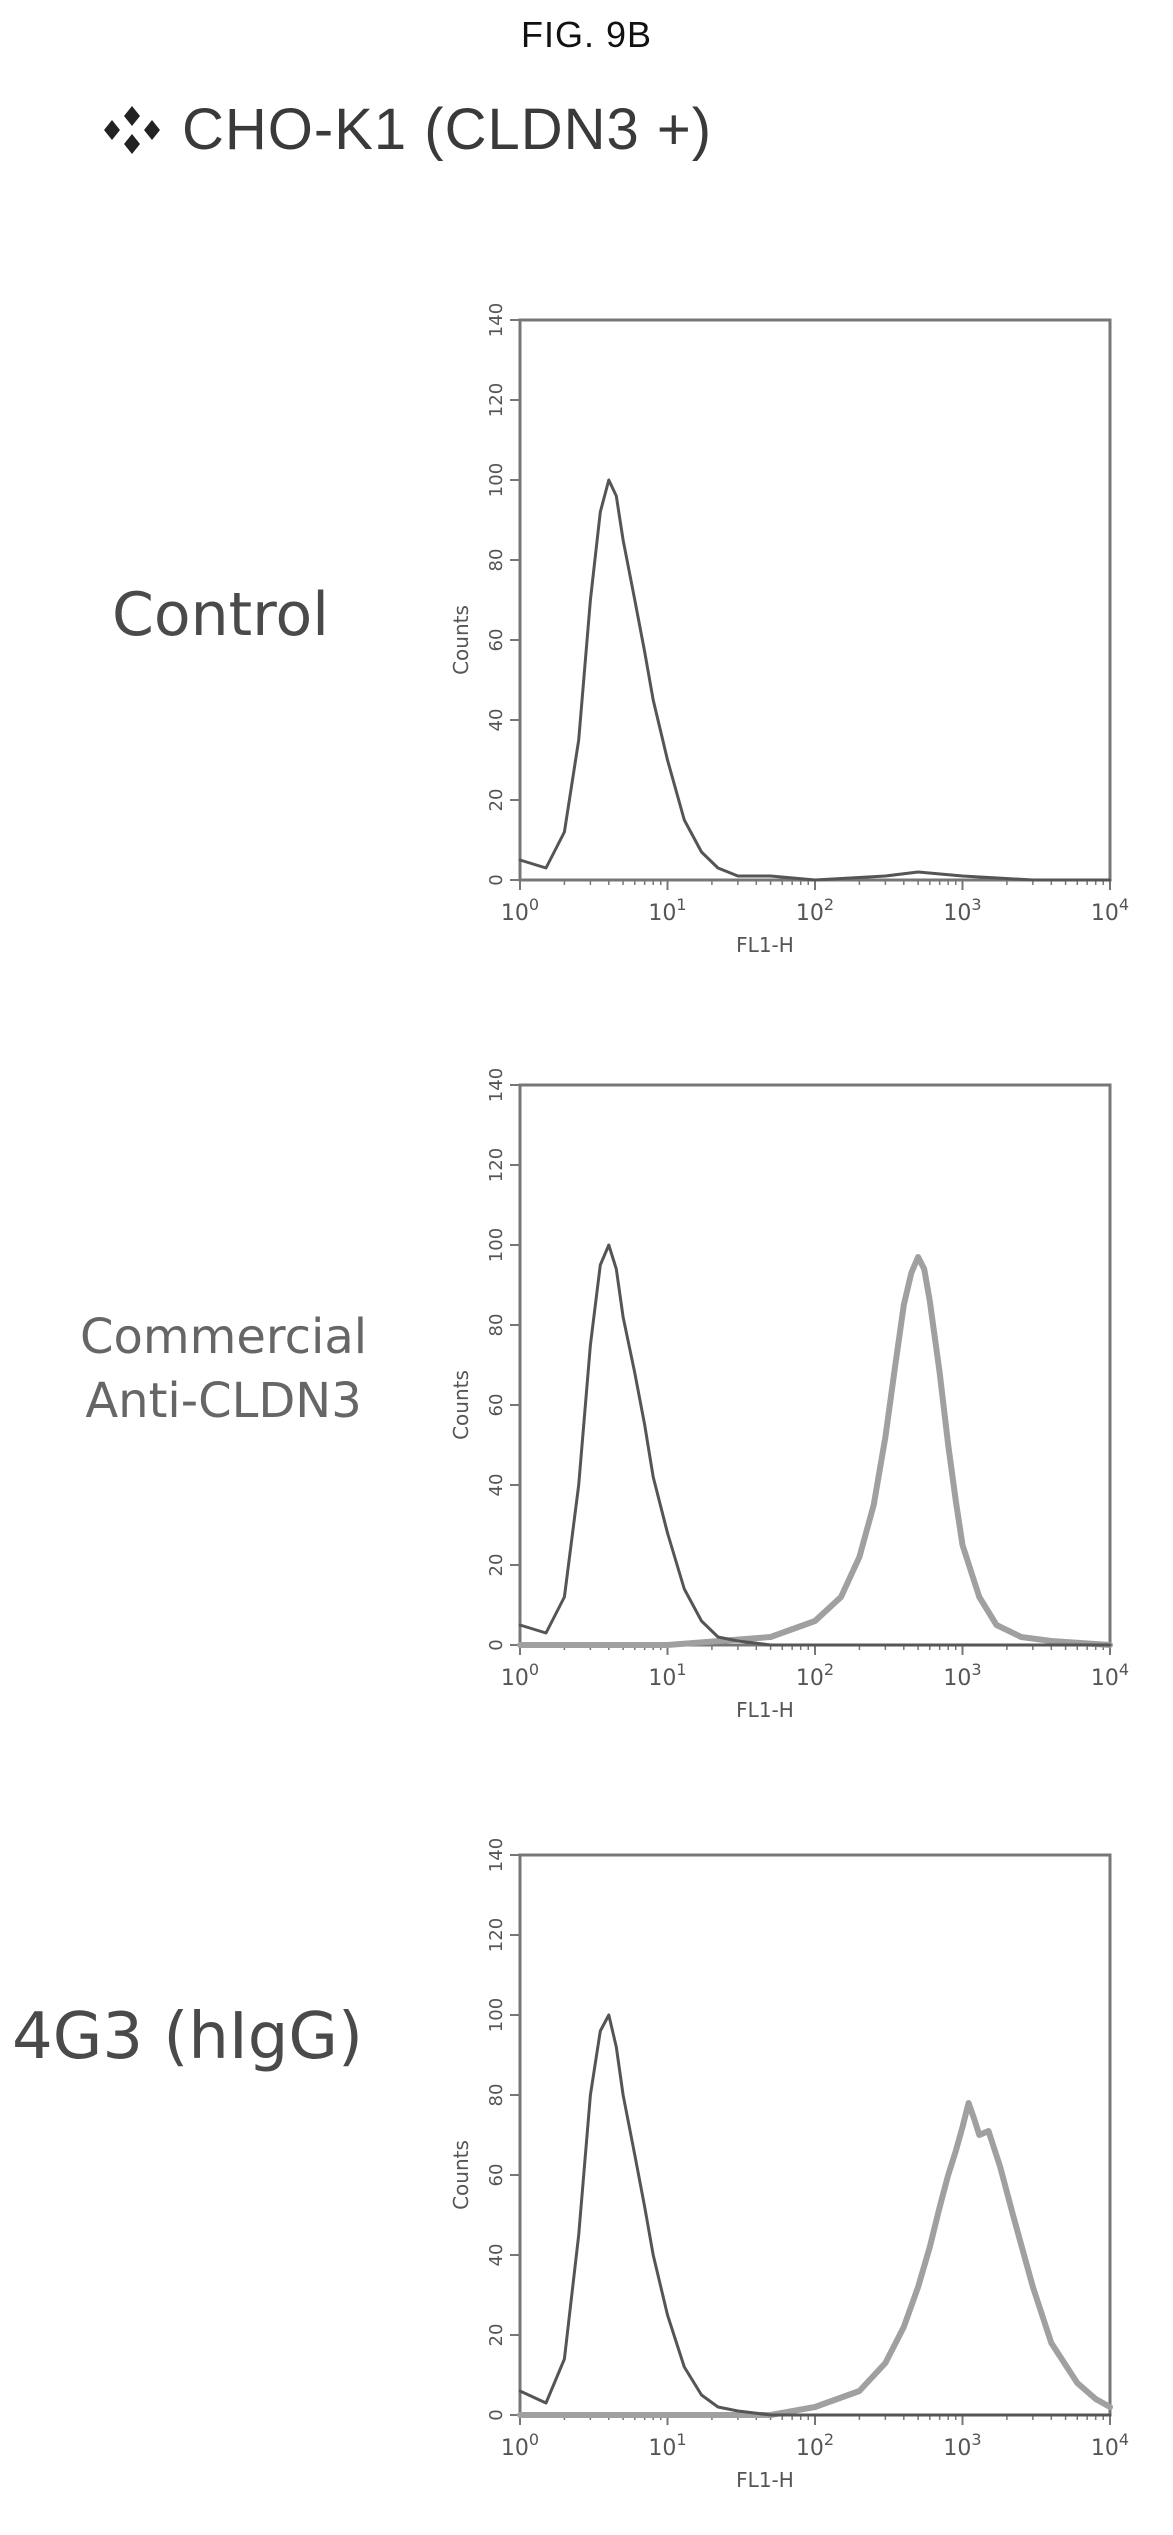  What do you see at coordinates (447, 129) in the screenshot?
I see `cell-line-title: CHO-K1 (CLDN3 +)` at bounding box center [447, 129].